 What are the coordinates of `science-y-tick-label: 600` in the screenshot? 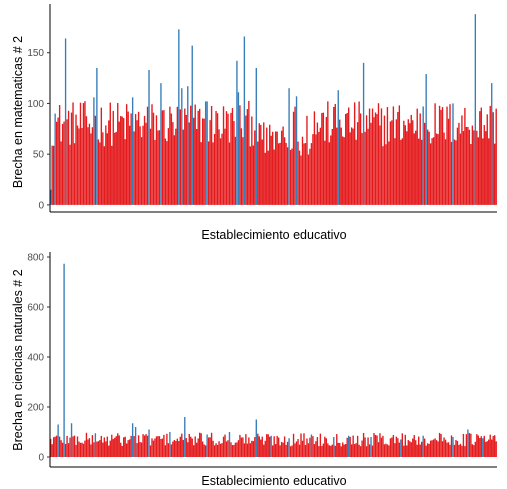 It's located at (35, 308).